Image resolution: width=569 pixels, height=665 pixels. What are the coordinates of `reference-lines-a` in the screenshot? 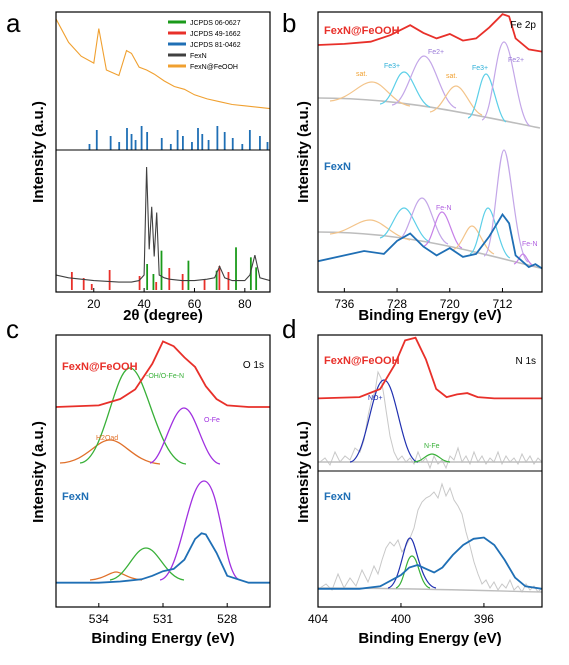 It's located at (169, 208).